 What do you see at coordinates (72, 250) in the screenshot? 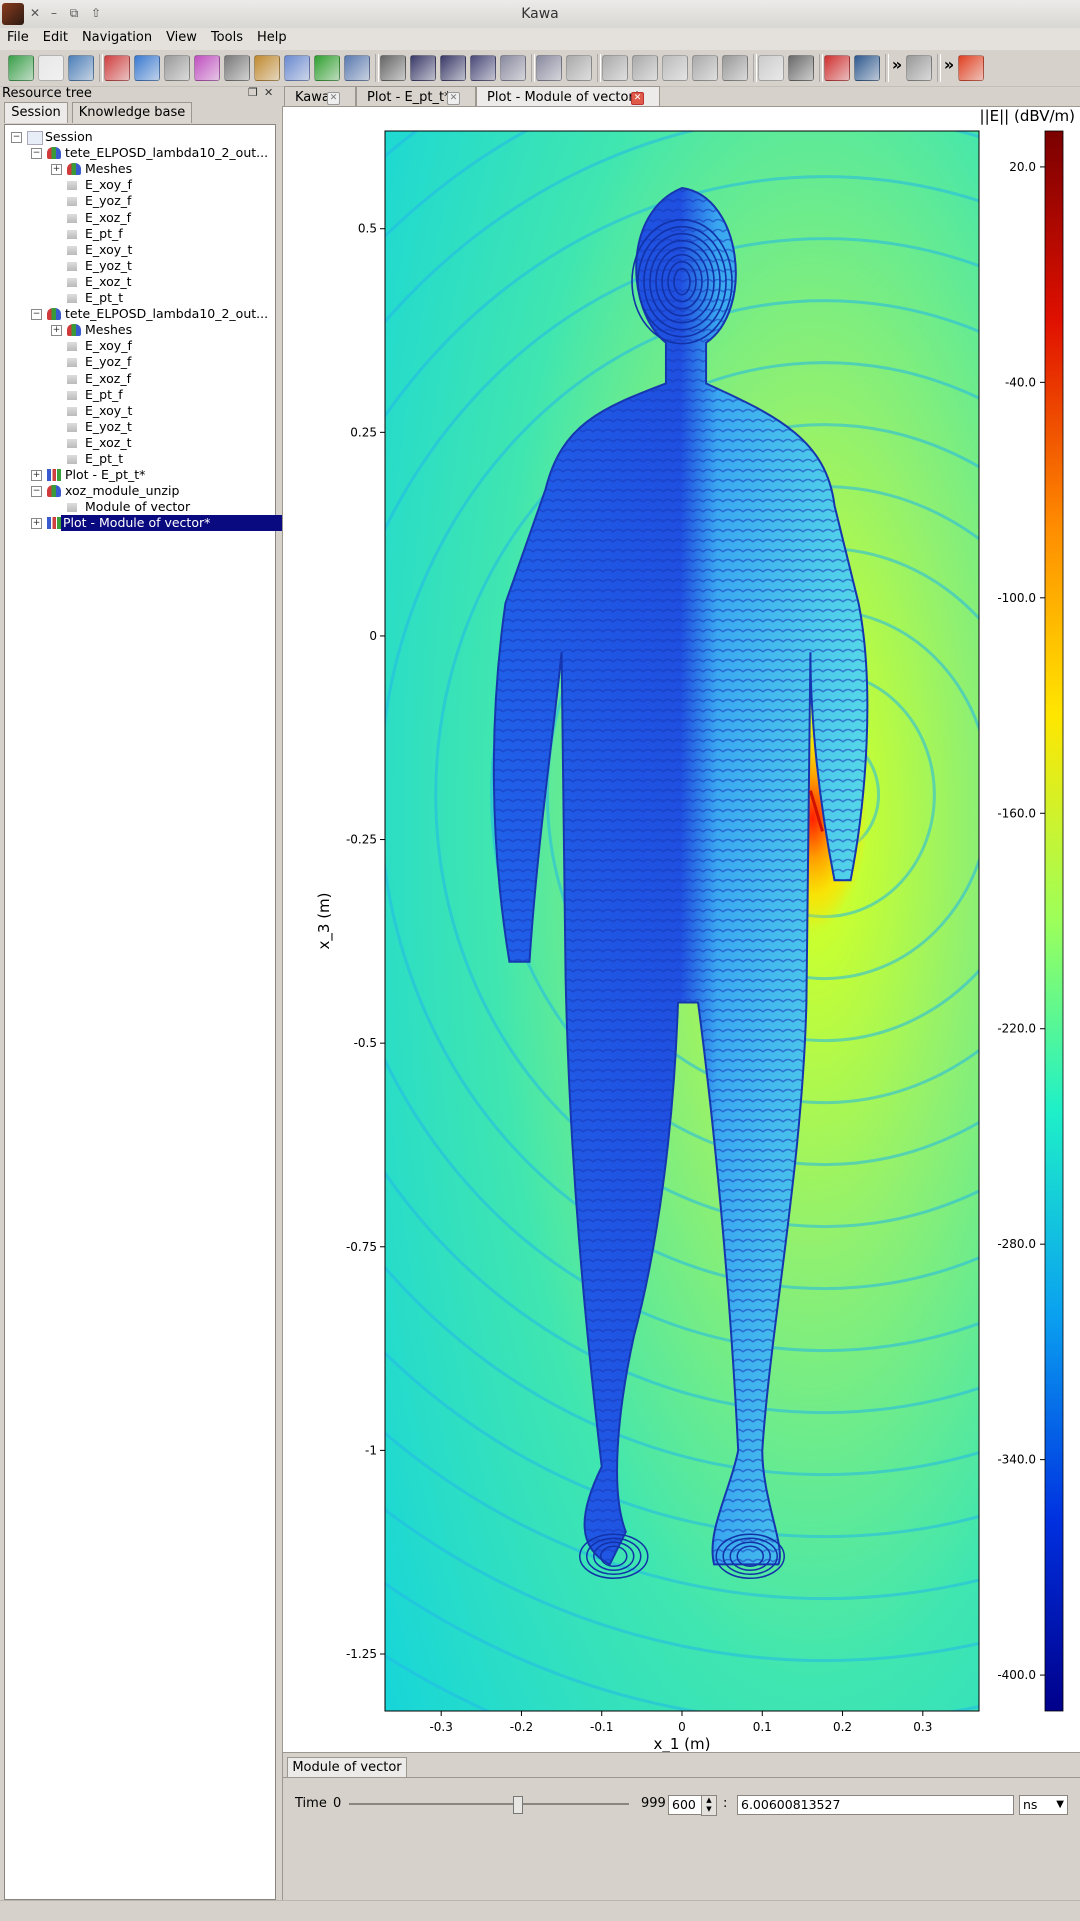
I see `field-icon` at bounding box center [72, 250].